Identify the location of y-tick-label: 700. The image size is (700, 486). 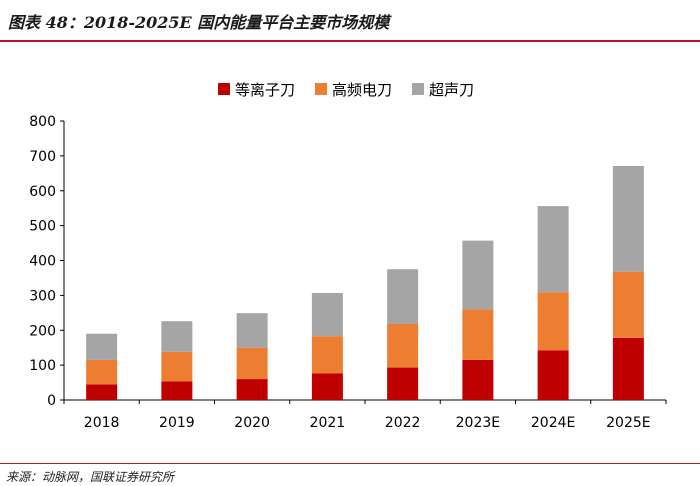
(42, 157).